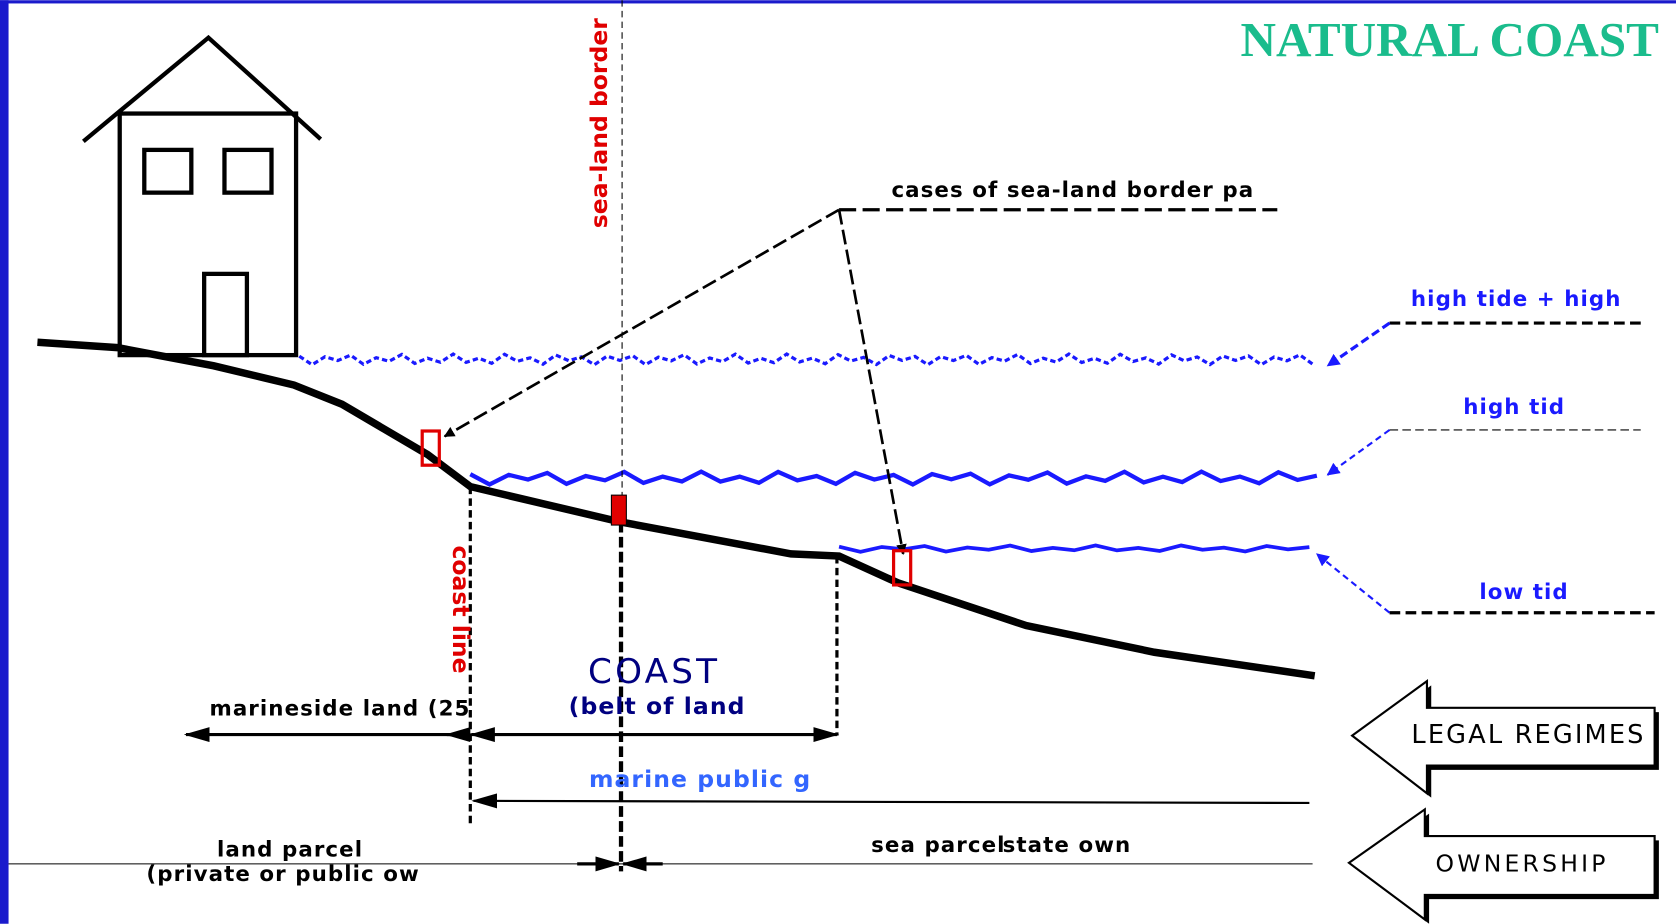  Describe the element at coordinates (1528, 735) in the screenshot. I see `legal-regimes-label: LEGAL REGIMES` at that location.